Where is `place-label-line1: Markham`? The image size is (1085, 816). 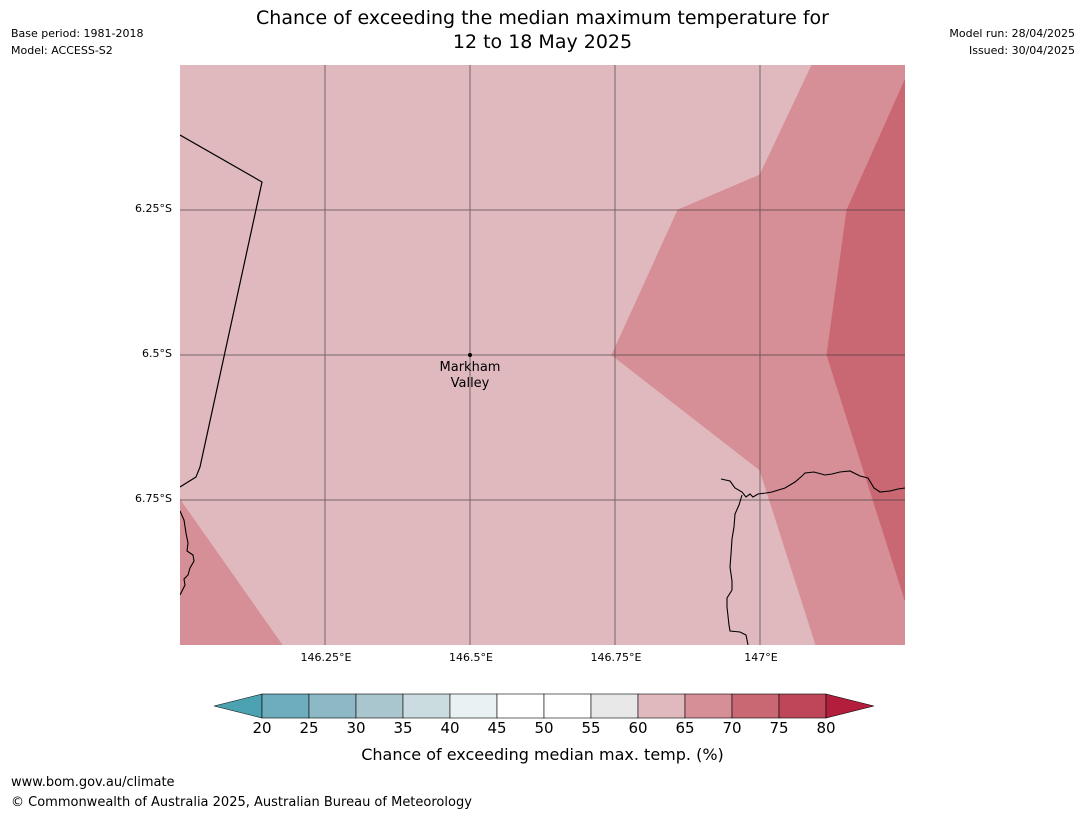
place-label-line1: Markham is located at coordinates (470, 367).